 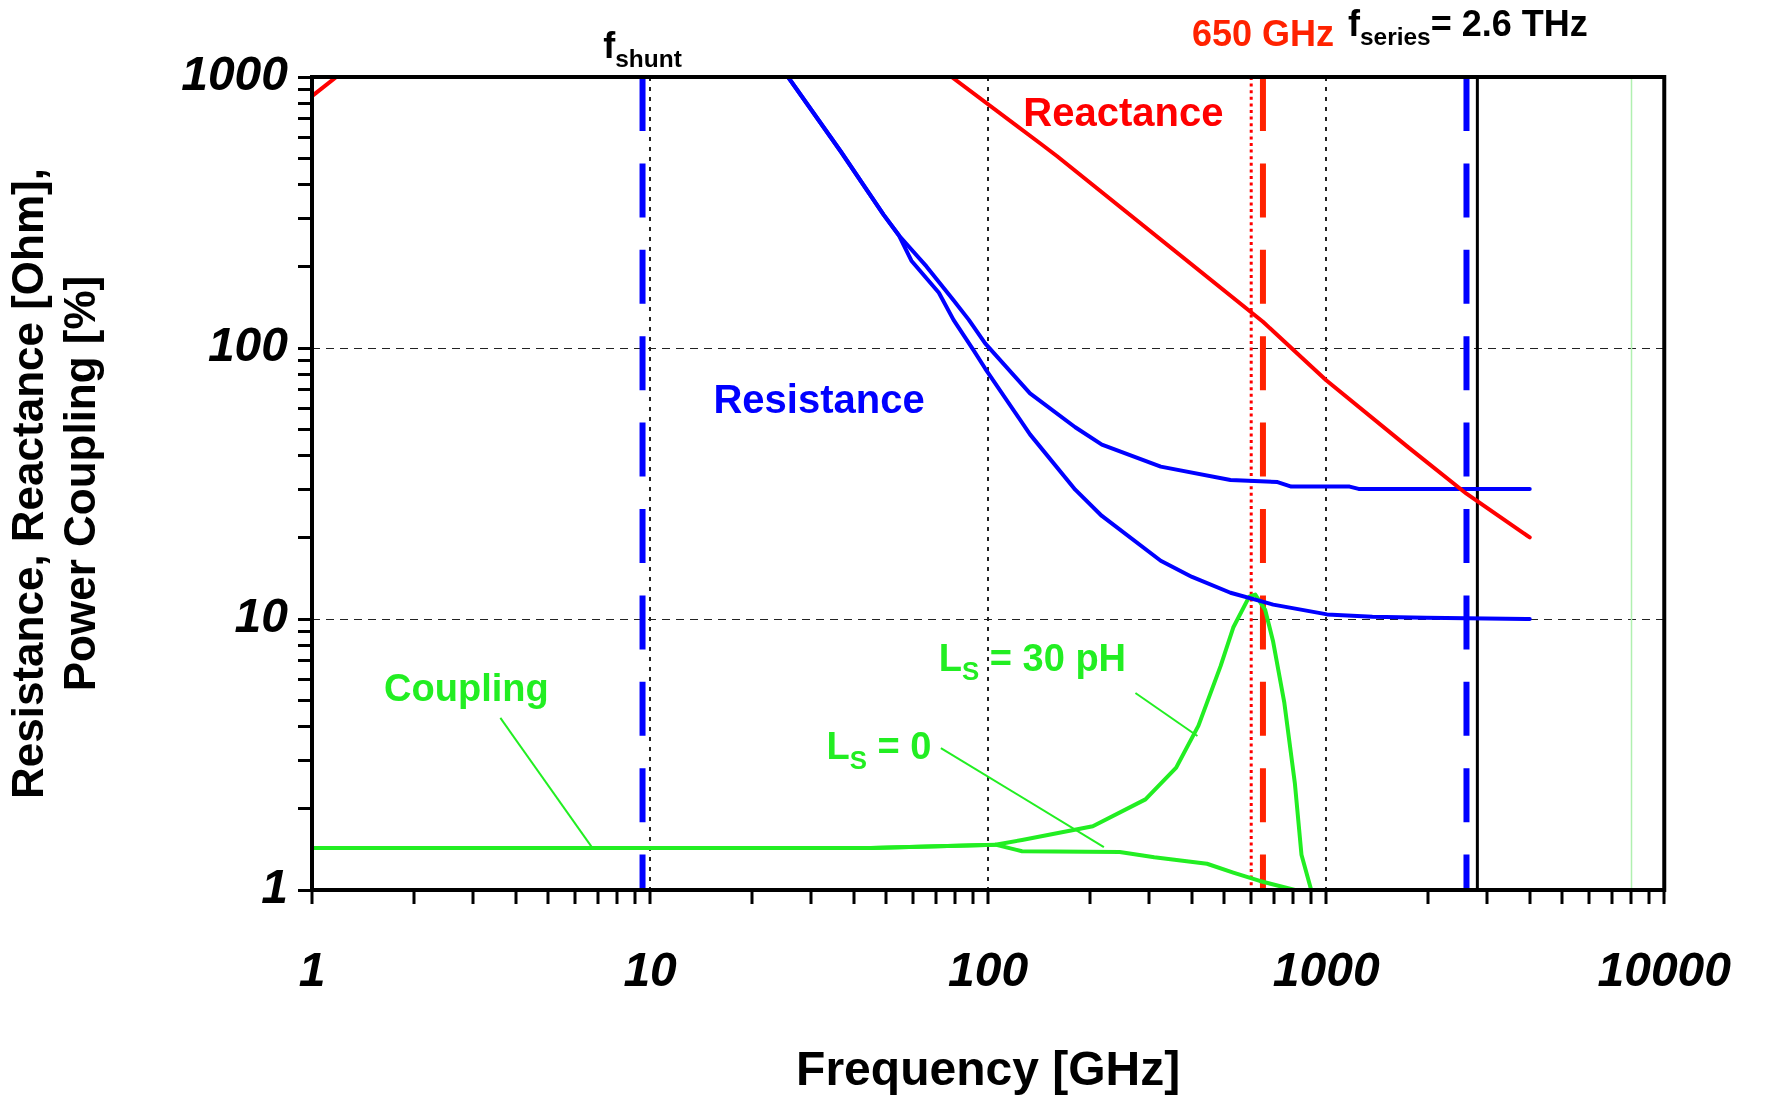 What do you see at coordinates (261, 616) in the screenshot?
I see `y-tick-label: 10` at bounding box center [261, 616].